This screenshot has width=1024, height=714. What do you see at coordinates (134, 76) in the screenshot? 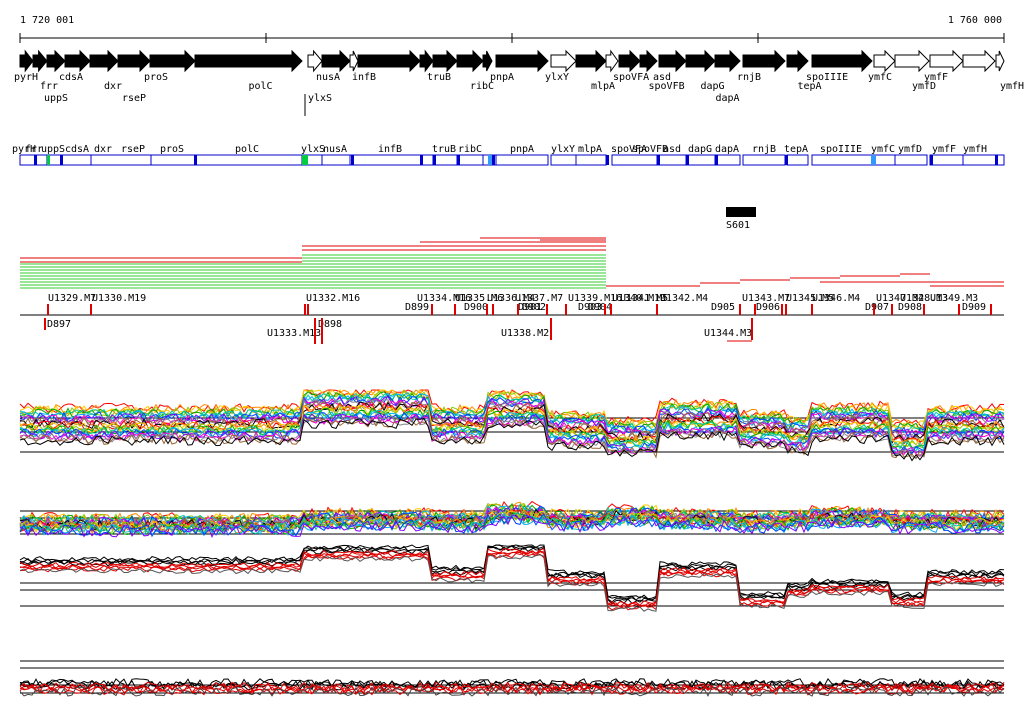
I see `gene-rseP: rseP` at bounding box center [134, 76].